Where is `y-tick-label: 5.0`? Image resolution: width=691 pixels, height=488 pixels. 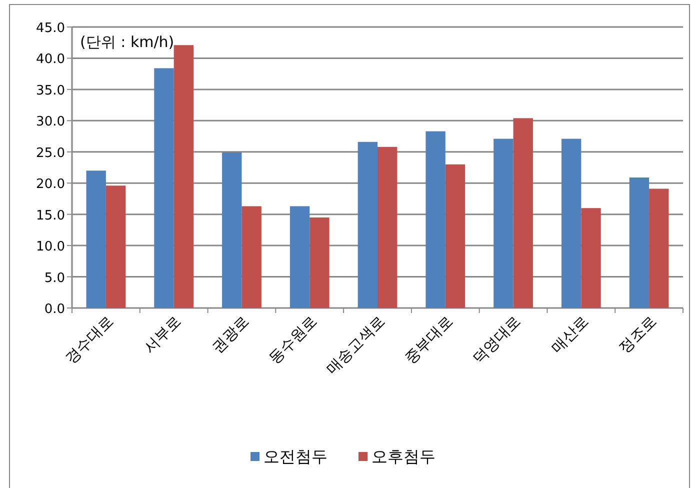
y-tick-label: 5.0 is located at coordinates (54, 278).